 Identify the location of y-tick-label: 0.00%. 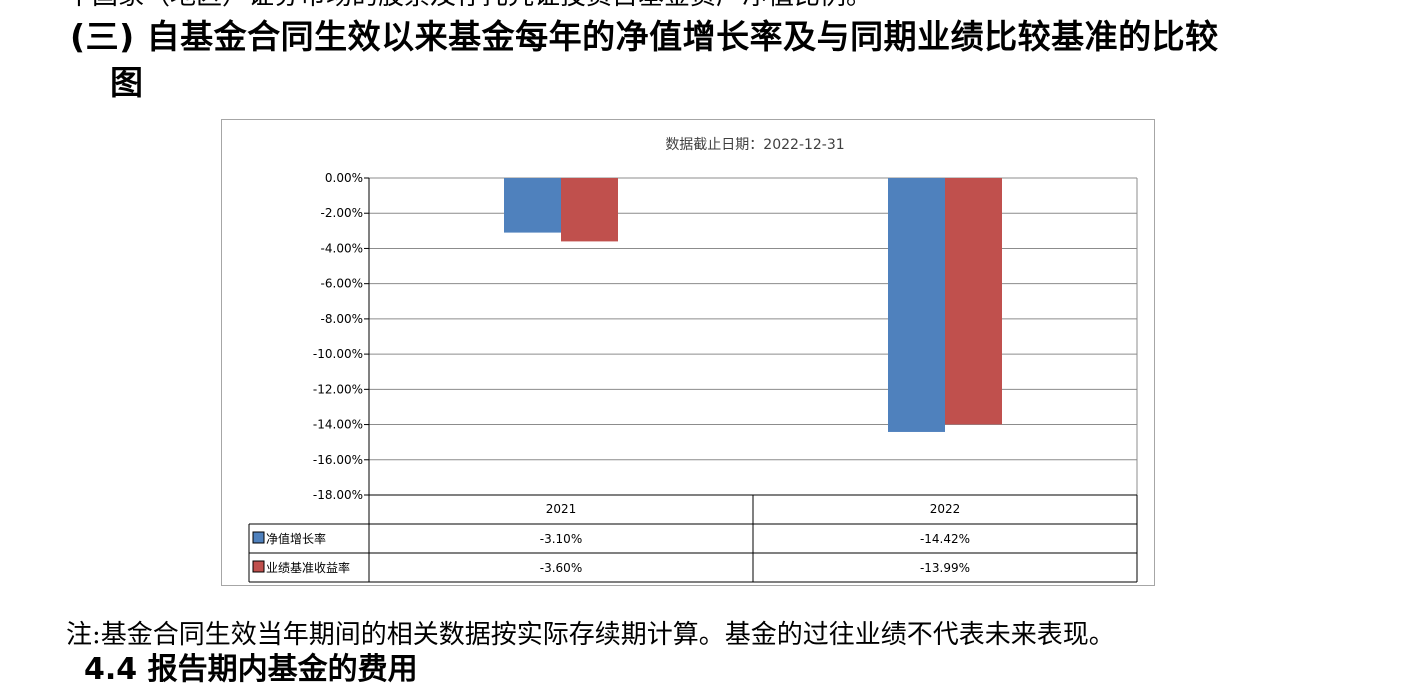
(344, 178).